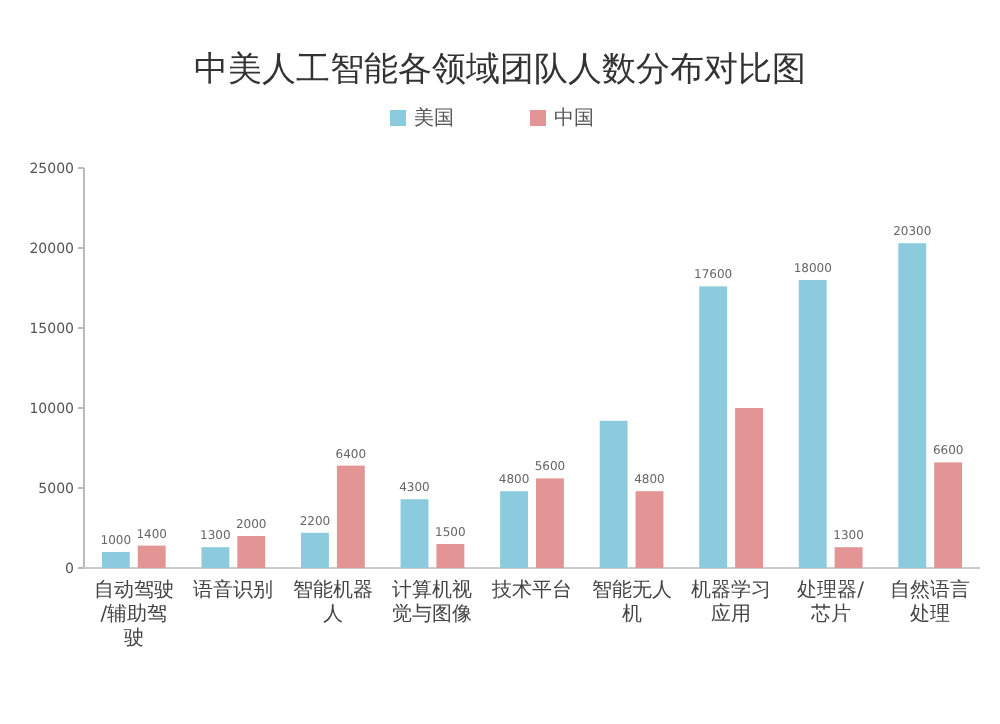 Image resolution: width=1000 pixels, height=724 pixels. I want to click on x-tick-label: 自然语言处理, so click(930, 602).